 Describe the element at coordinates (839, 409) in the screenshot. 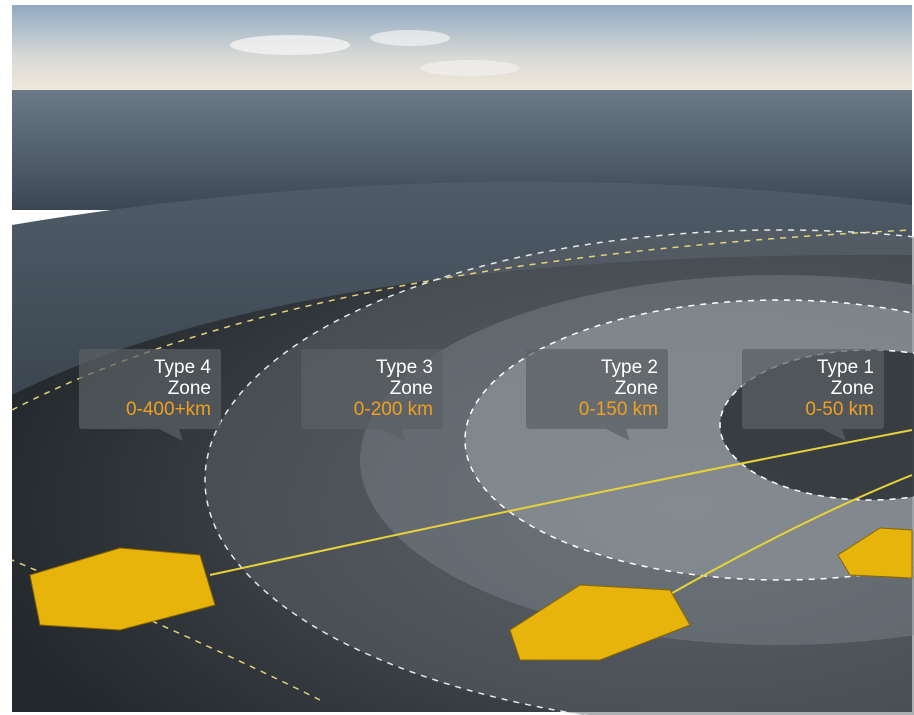

I see `zone-range: 0-50 km` at that location.